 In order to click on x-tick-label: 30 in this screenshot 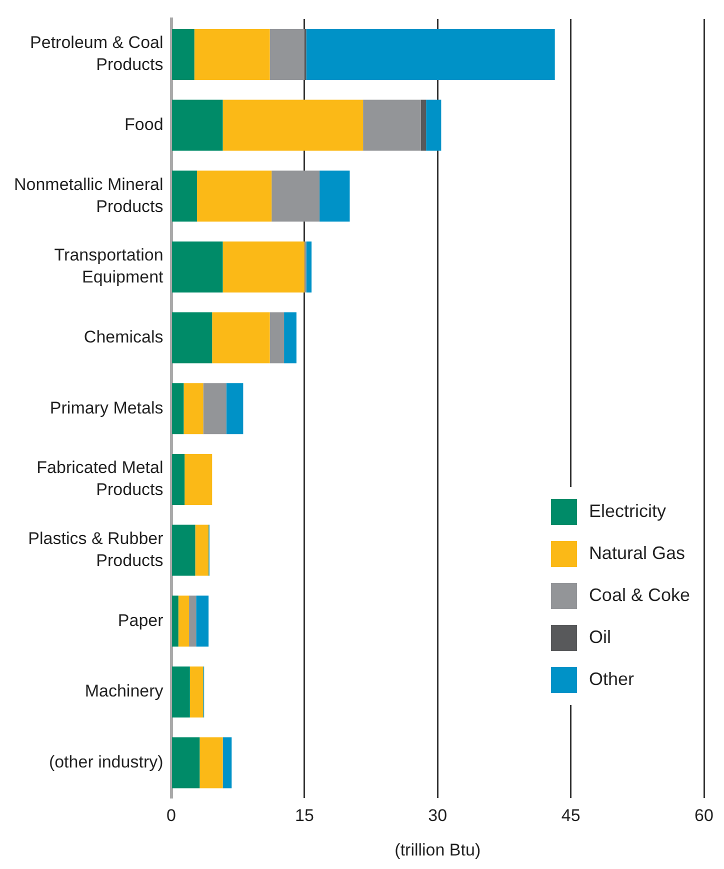, I will do `click(438, 816)`.